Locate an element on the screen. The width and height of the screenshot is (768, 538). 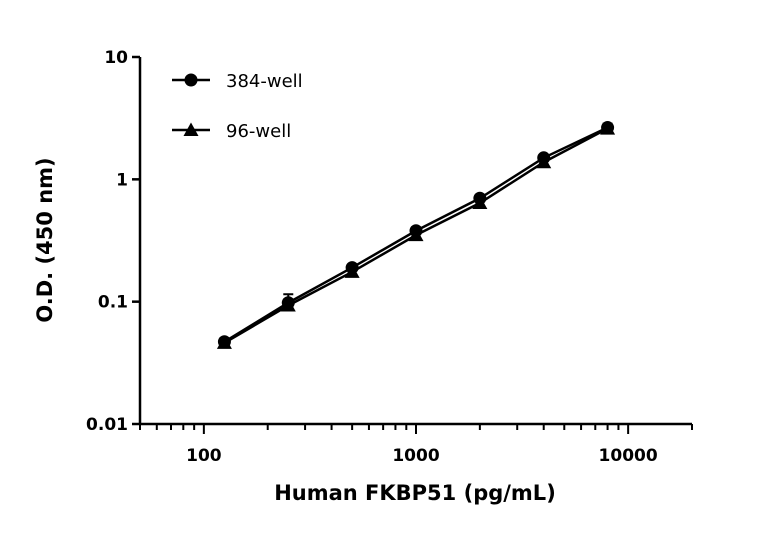
legend-item: 384-well is located at coordinates (237, 81).